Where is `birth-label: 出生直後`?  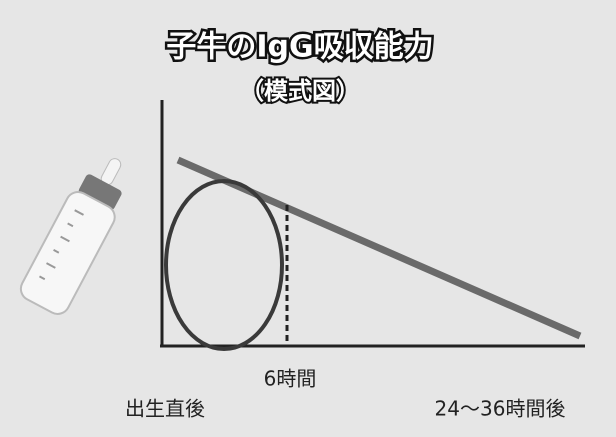
birth-label: 出生直後 is located at coordinates (165, 409).